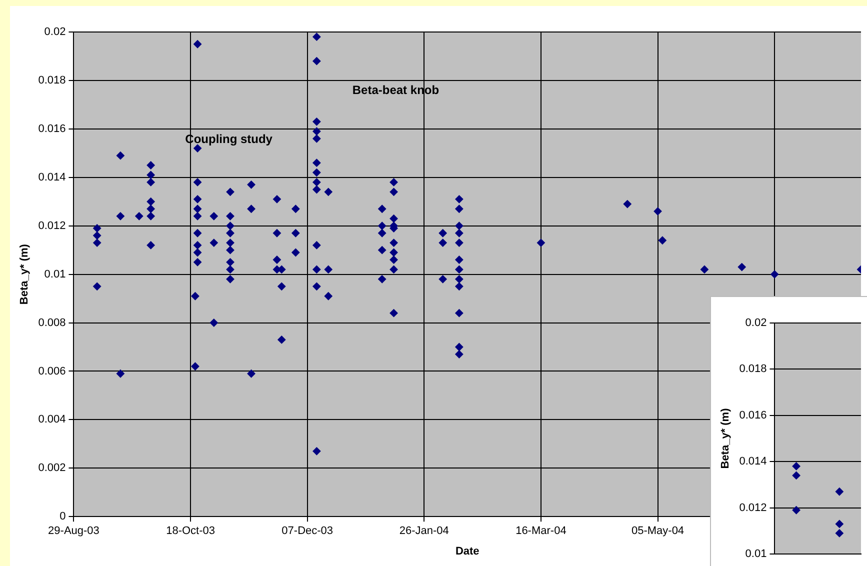  Describe the element at coordinates (308, 531) in the screenshot. I see `x-tick-label: 07-Dec-03` at that location.